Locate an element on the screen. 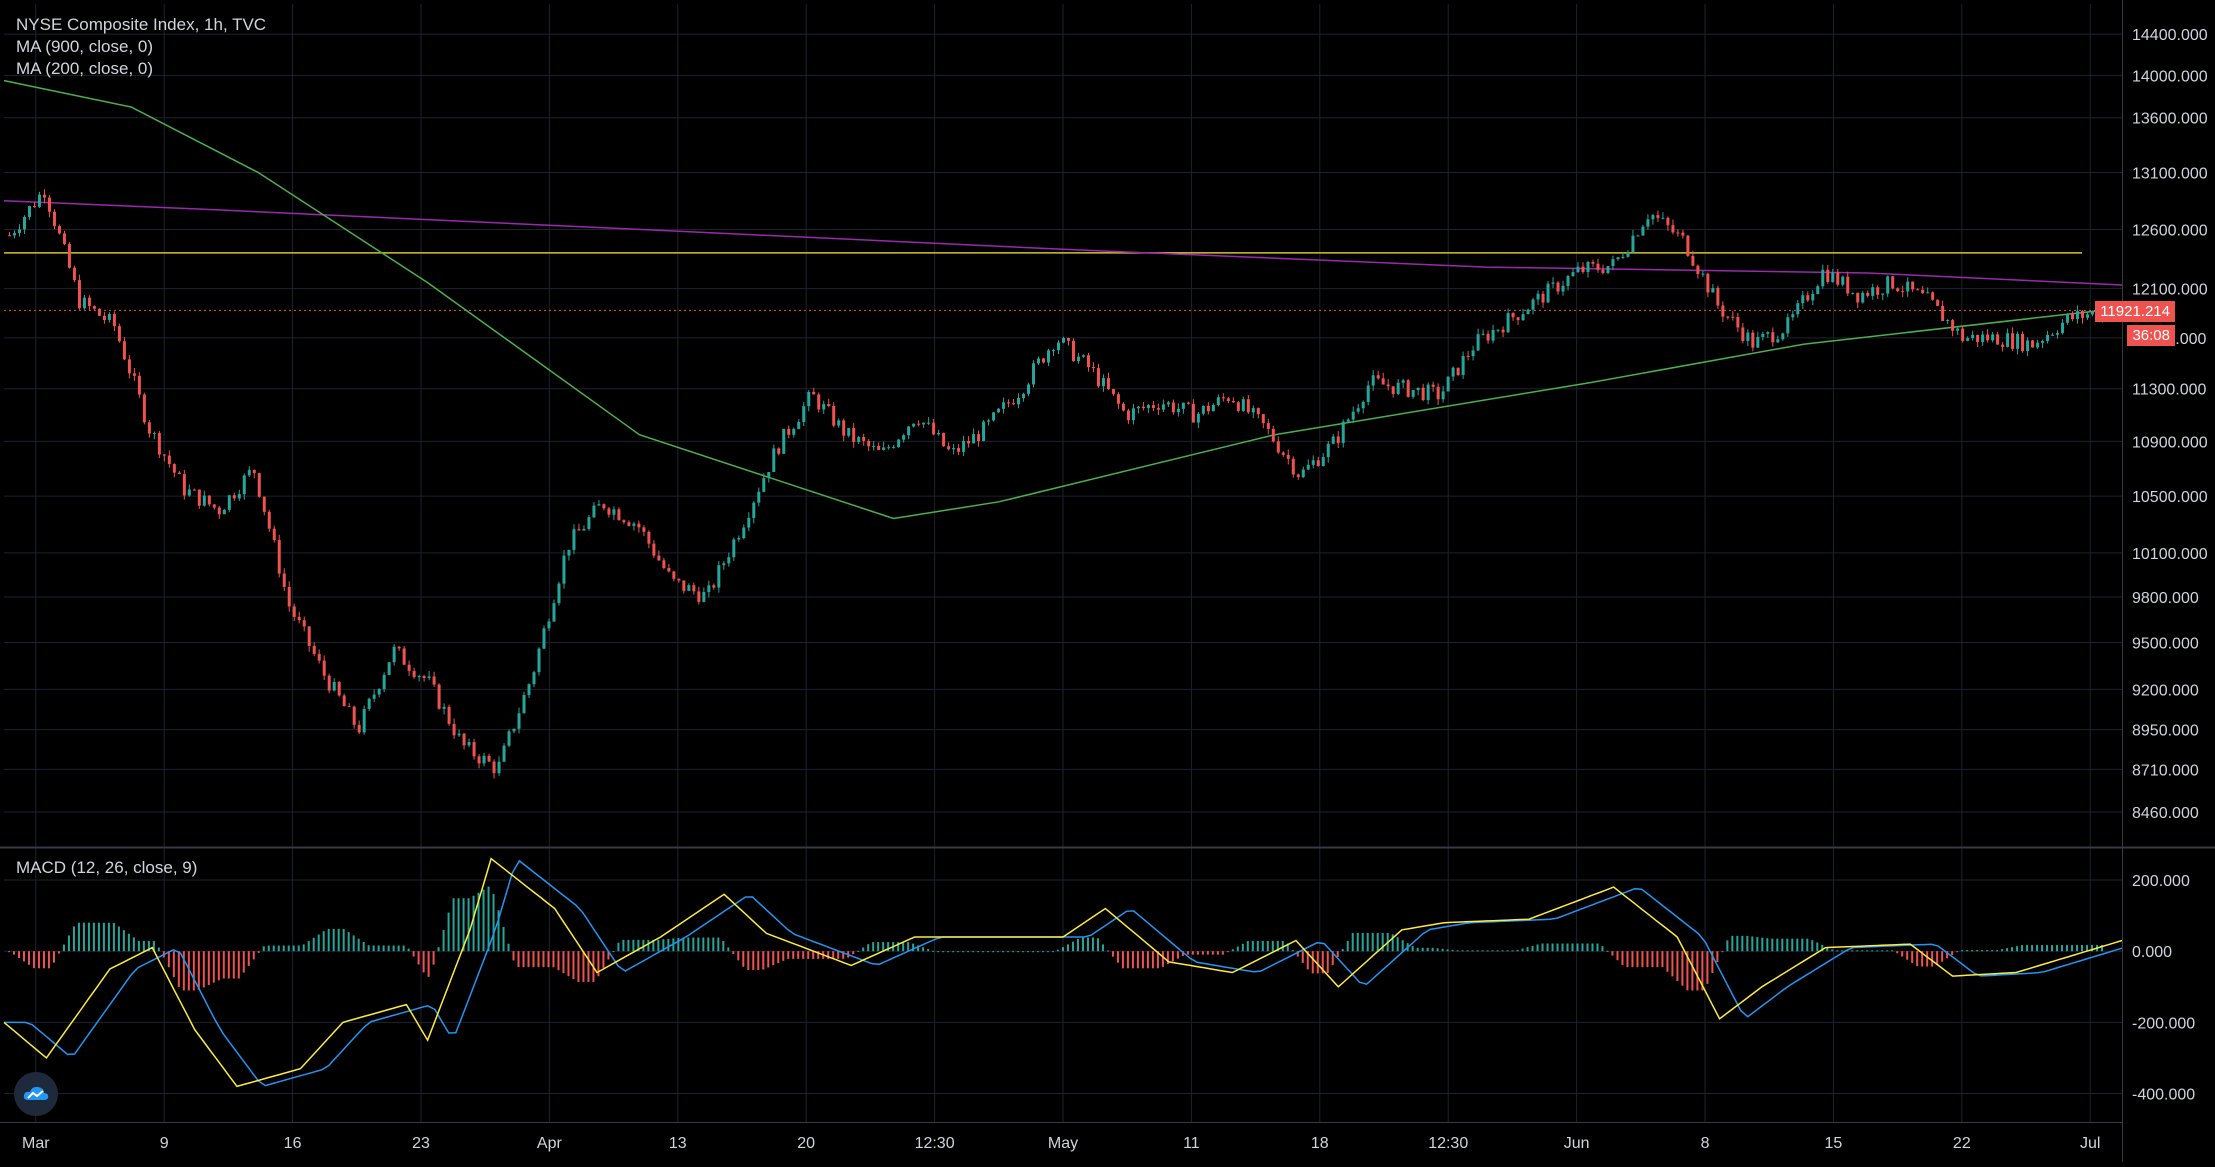 The width and height of the screenshot is (2215, 1167). countdown-badge: 36:08 is located at coordinates (2151, 335).